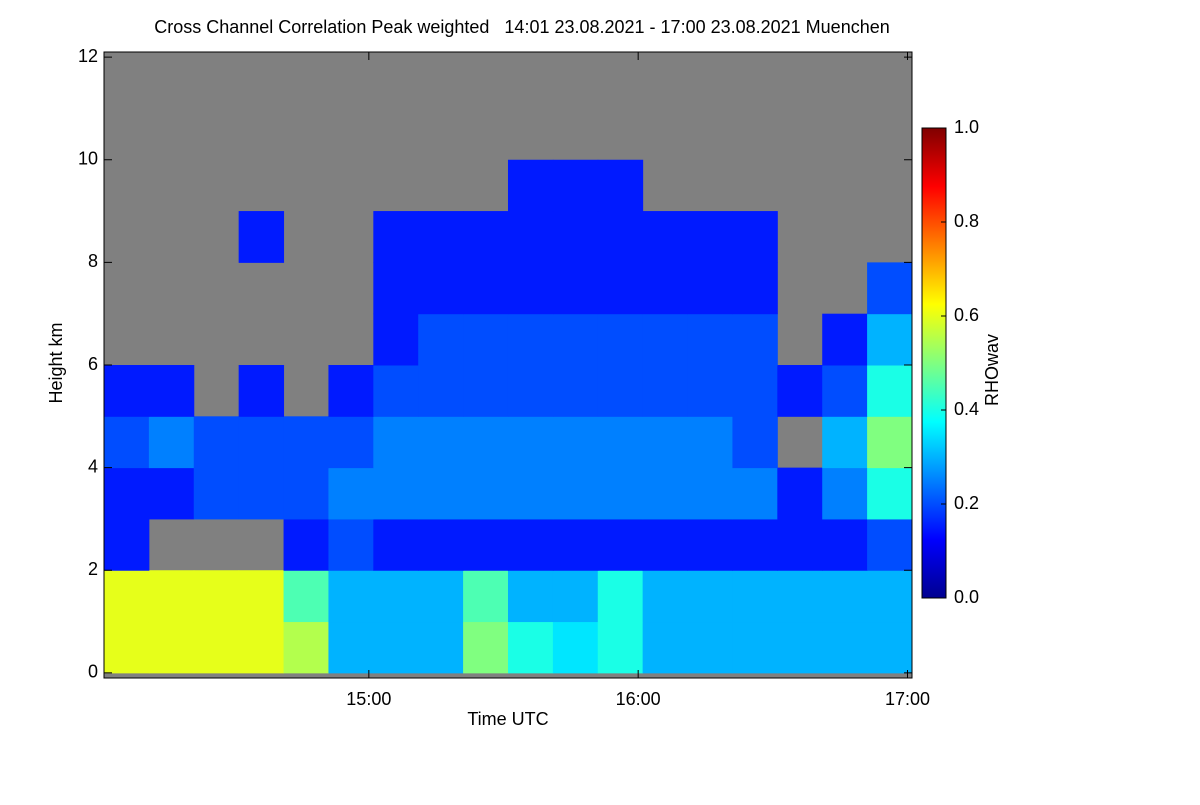 This screenshot has height=805, width=1200. What do you see at coordinates (966, 597) in the screenshot?
I see `colorbar-tick-label: 0.0` at bounding box center [966, 597].